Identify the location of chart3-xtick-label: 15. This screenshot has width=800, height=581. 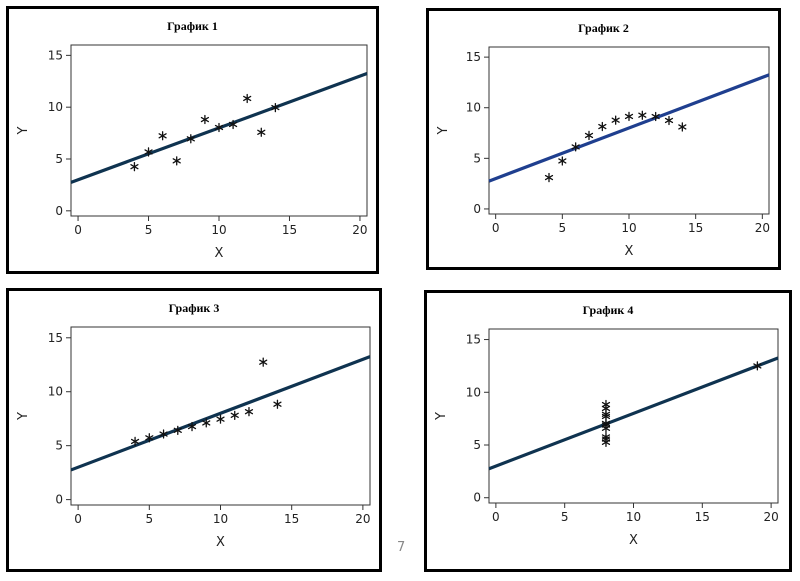
(291, 519).